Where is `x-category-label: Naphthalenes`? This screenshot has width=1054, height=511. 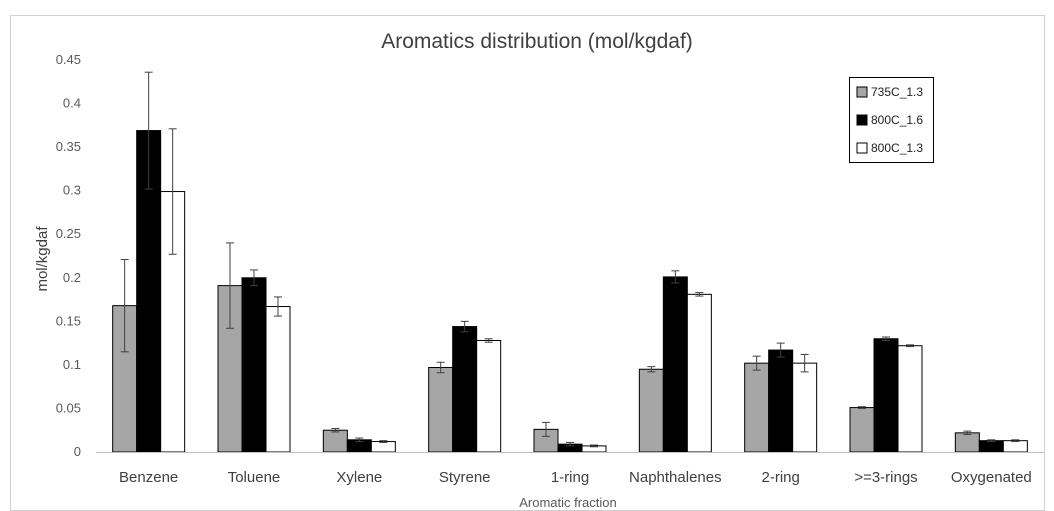 x-category-label: Naphthalenes is located at coordinates (675, 477).